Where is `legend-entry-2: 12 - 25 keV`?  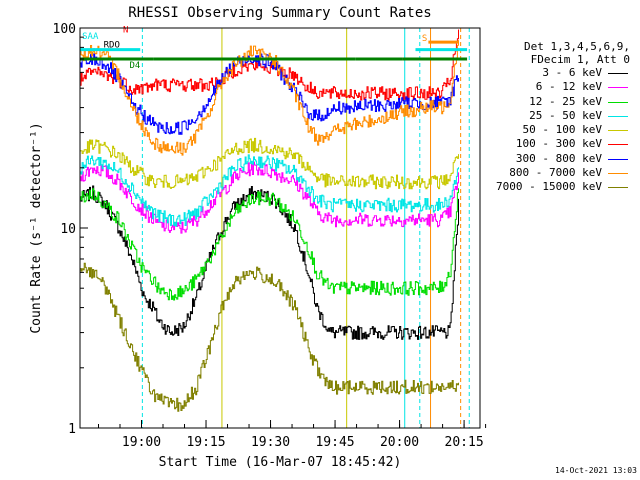
legend-entry-2: 12 - 25 keV is located at coordinates (550, 102).